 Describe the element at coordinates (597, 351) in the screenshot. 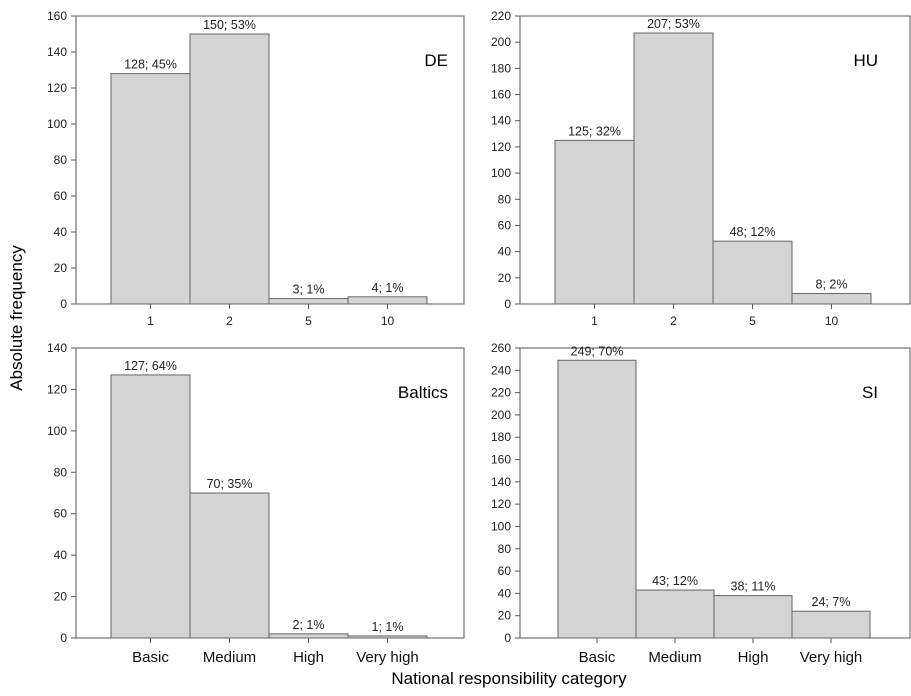

I see `bar-data-label: 249; 70%` at that location.